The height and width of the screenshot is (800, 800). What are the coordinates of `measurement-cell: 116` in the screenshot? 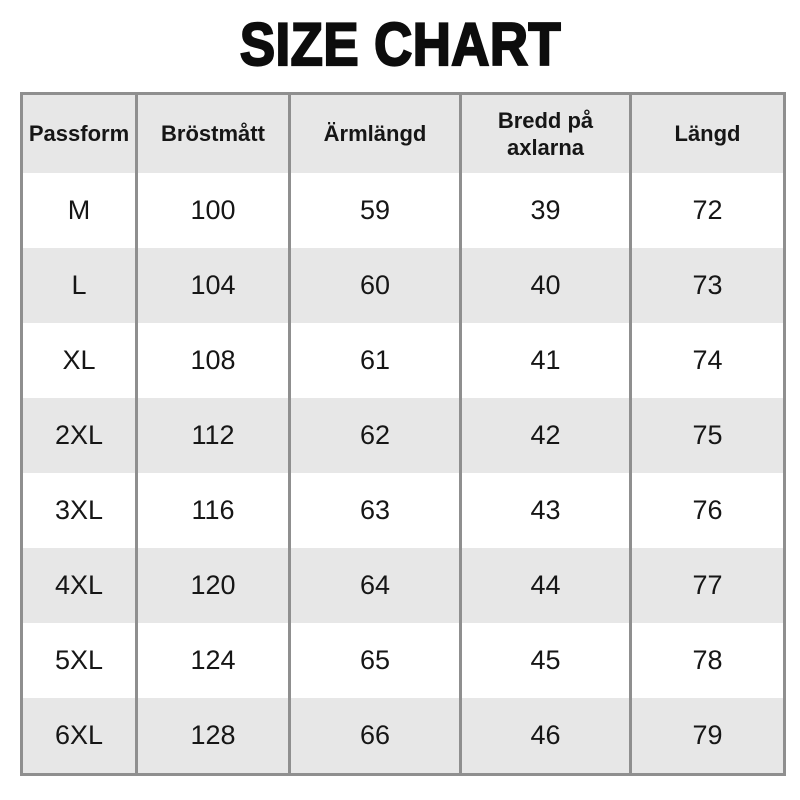 It's located at (214, 510).